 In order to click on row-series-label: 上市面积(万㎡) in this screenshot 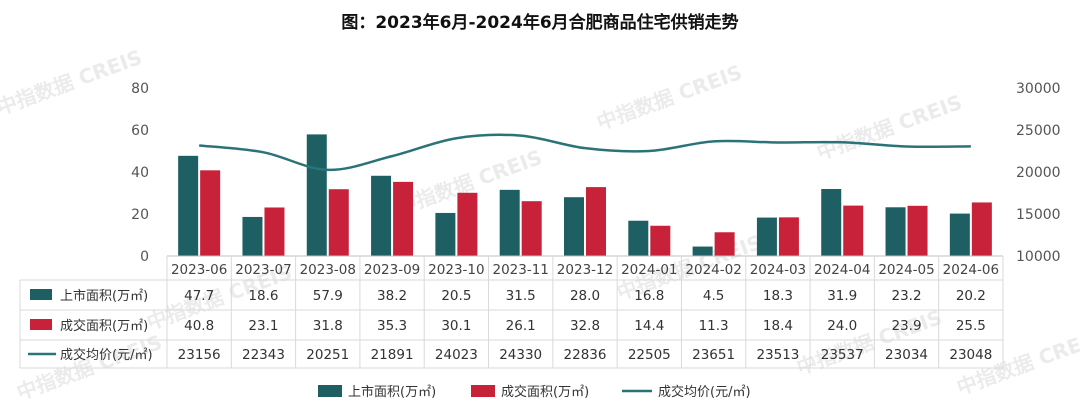, I will do `click(104, 296)`.